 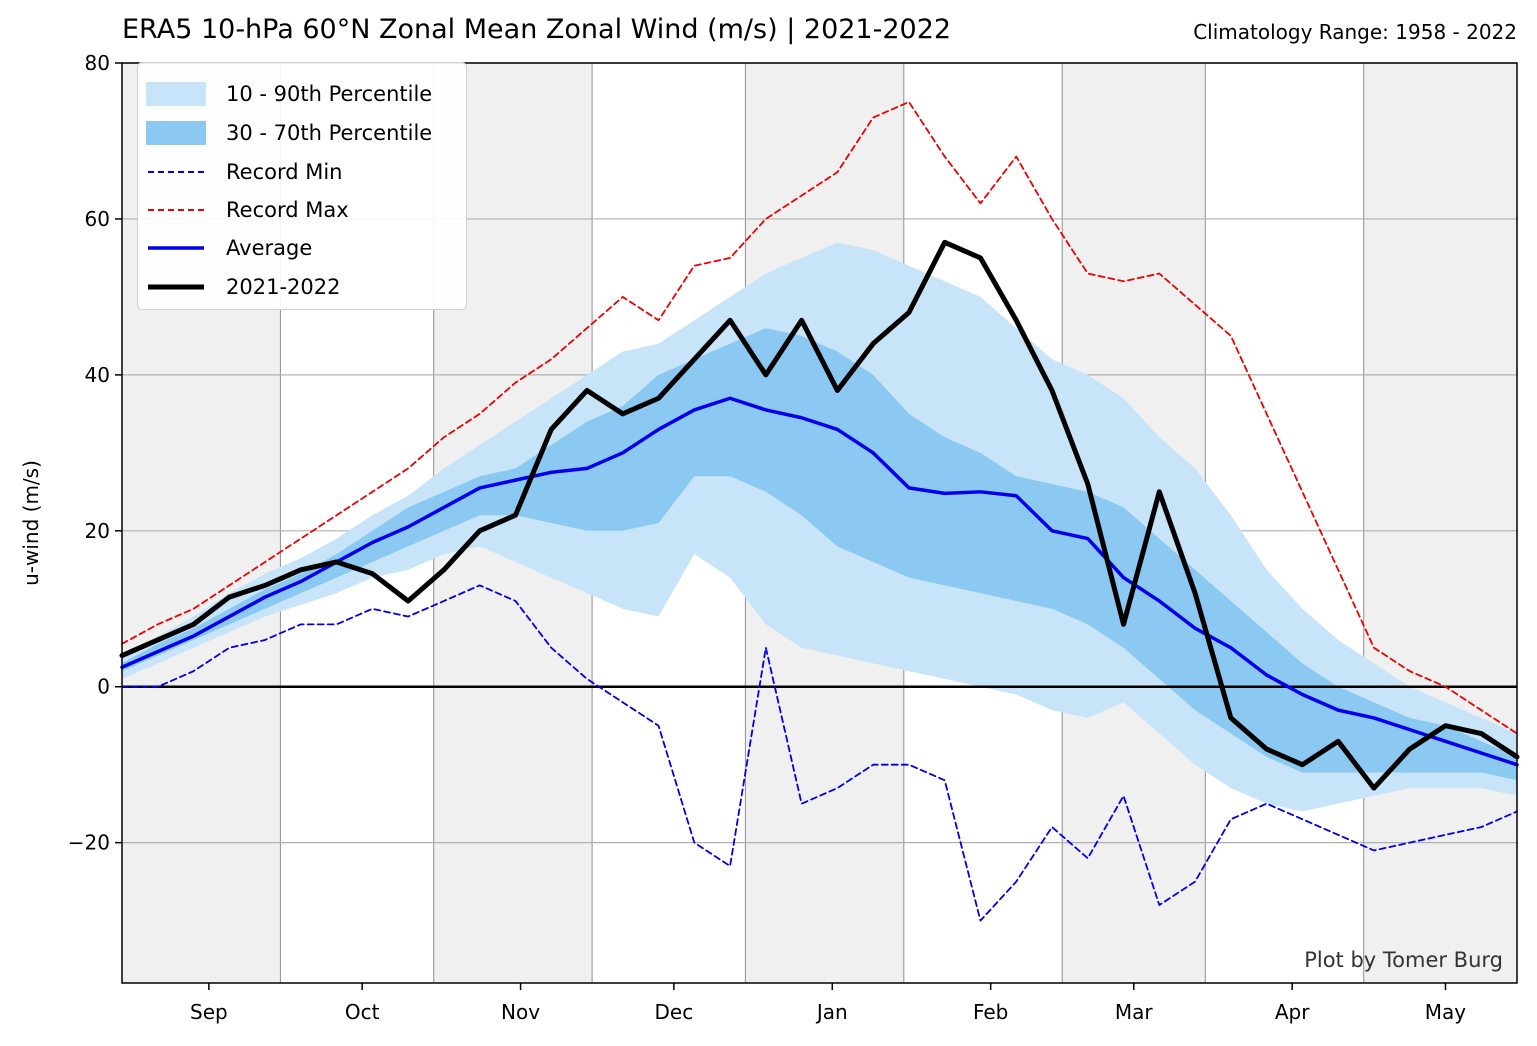 I want to click on credit-text: Plot by Tomer Burg, so click(x=1403, y=960).